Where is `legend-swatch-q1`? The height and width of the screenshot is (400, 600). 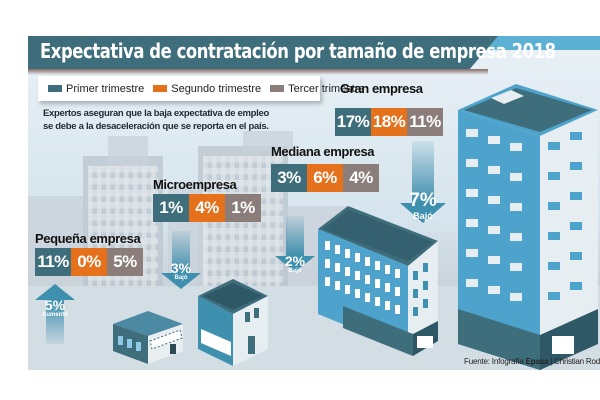
legend-swatch-q1 is located at coordinates (55, 88).